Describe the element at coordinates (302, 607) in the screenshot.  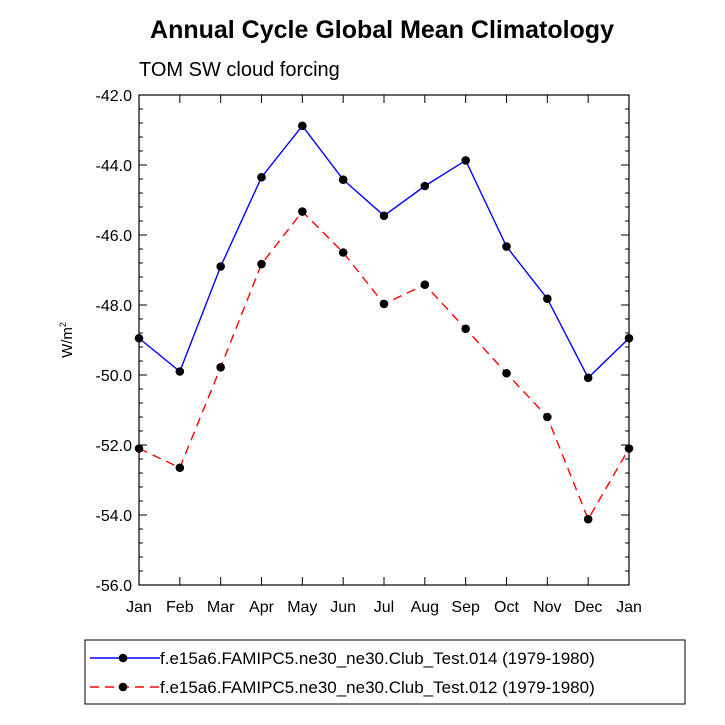
I see `x-tick-label: May` at that location.